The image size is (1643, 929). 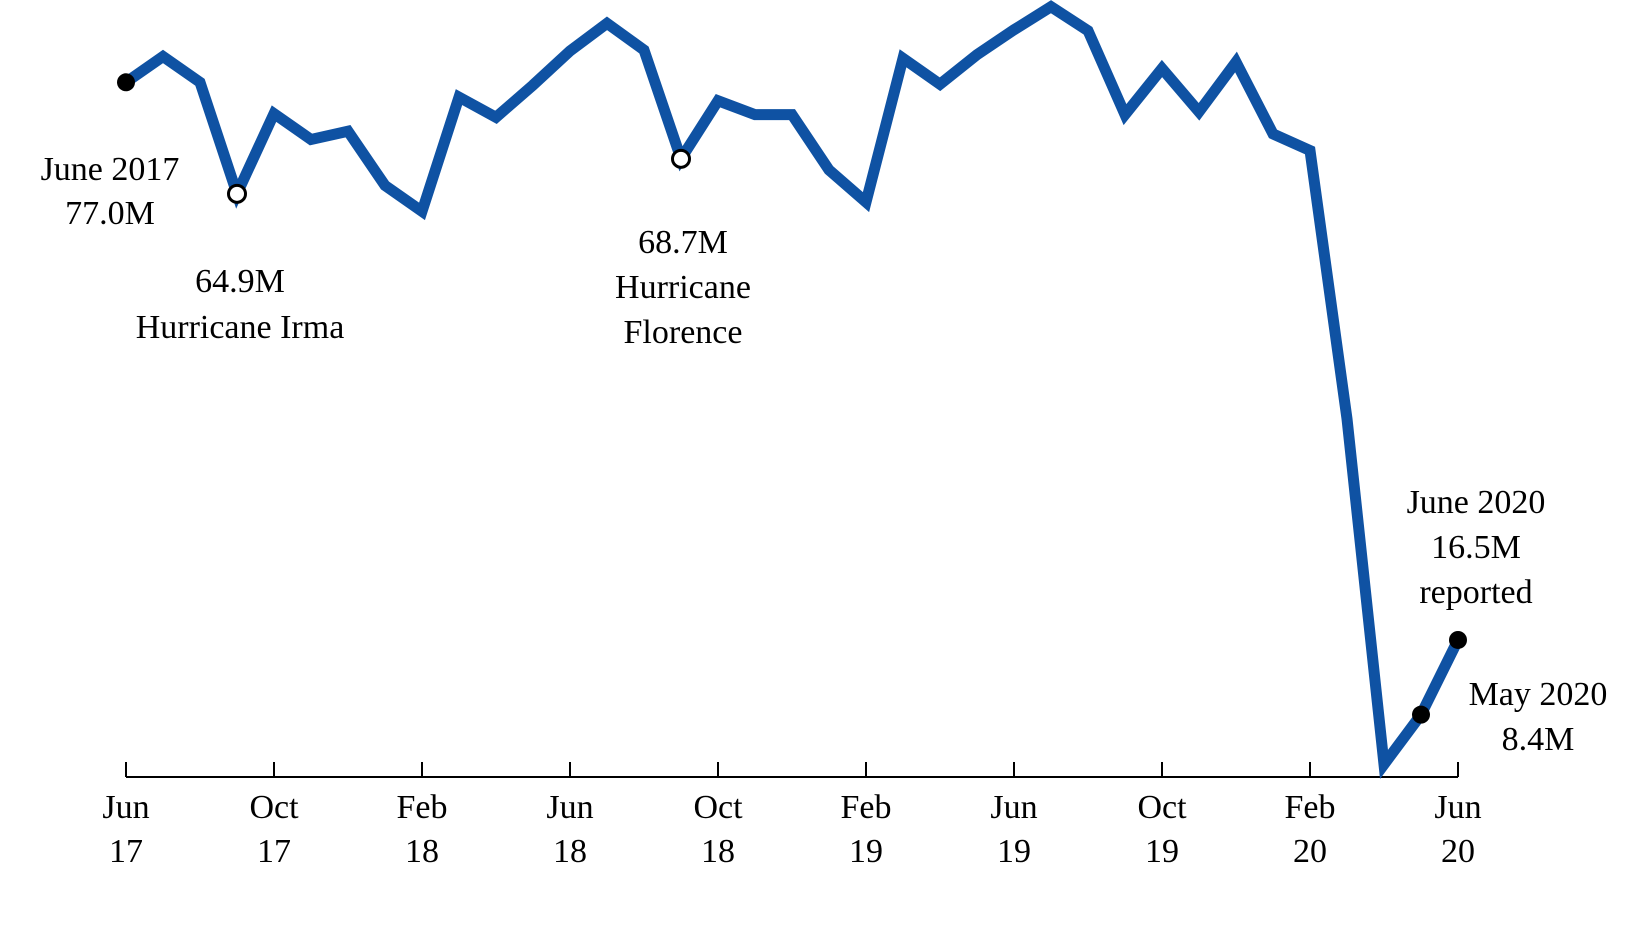 What do you see at coordinates (110, 191) in the screenshot?
I see `annotation: June 2017 77.0M` at bounding box center [110, 191].